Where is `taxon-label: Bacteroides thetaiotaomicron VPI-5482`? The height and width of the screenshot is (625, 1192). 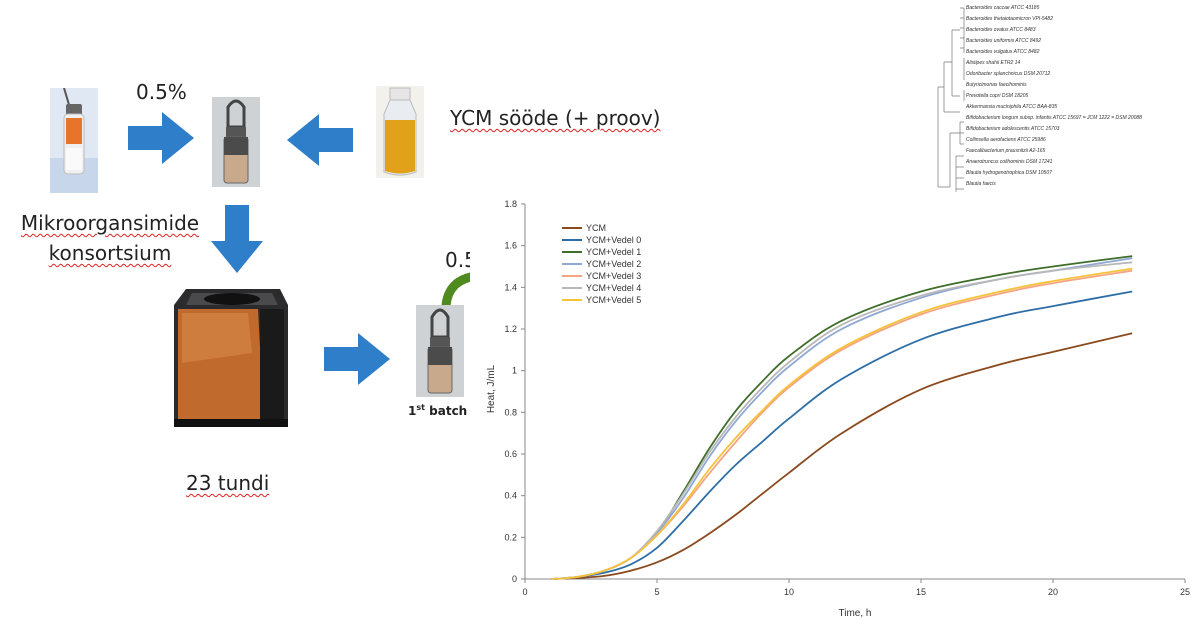 taxon-label: Bacteroides thetaiotaomicron VPI-5482 is located at coordinates (1009, 19).